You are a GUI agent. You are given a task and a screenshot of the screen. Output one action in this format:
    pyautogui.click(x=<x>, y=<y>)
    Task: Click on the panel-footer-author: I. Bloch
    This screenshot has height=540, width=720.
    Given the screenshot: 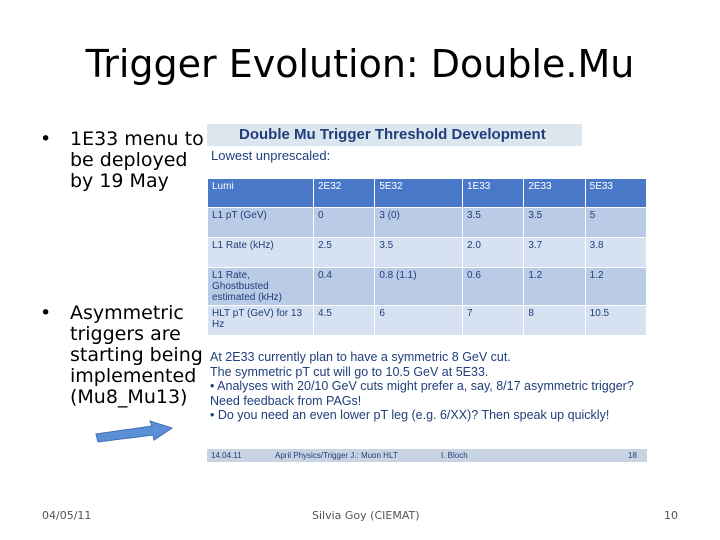 What is the action you would take?
    pyautogui.click(x=454, y=455)
    